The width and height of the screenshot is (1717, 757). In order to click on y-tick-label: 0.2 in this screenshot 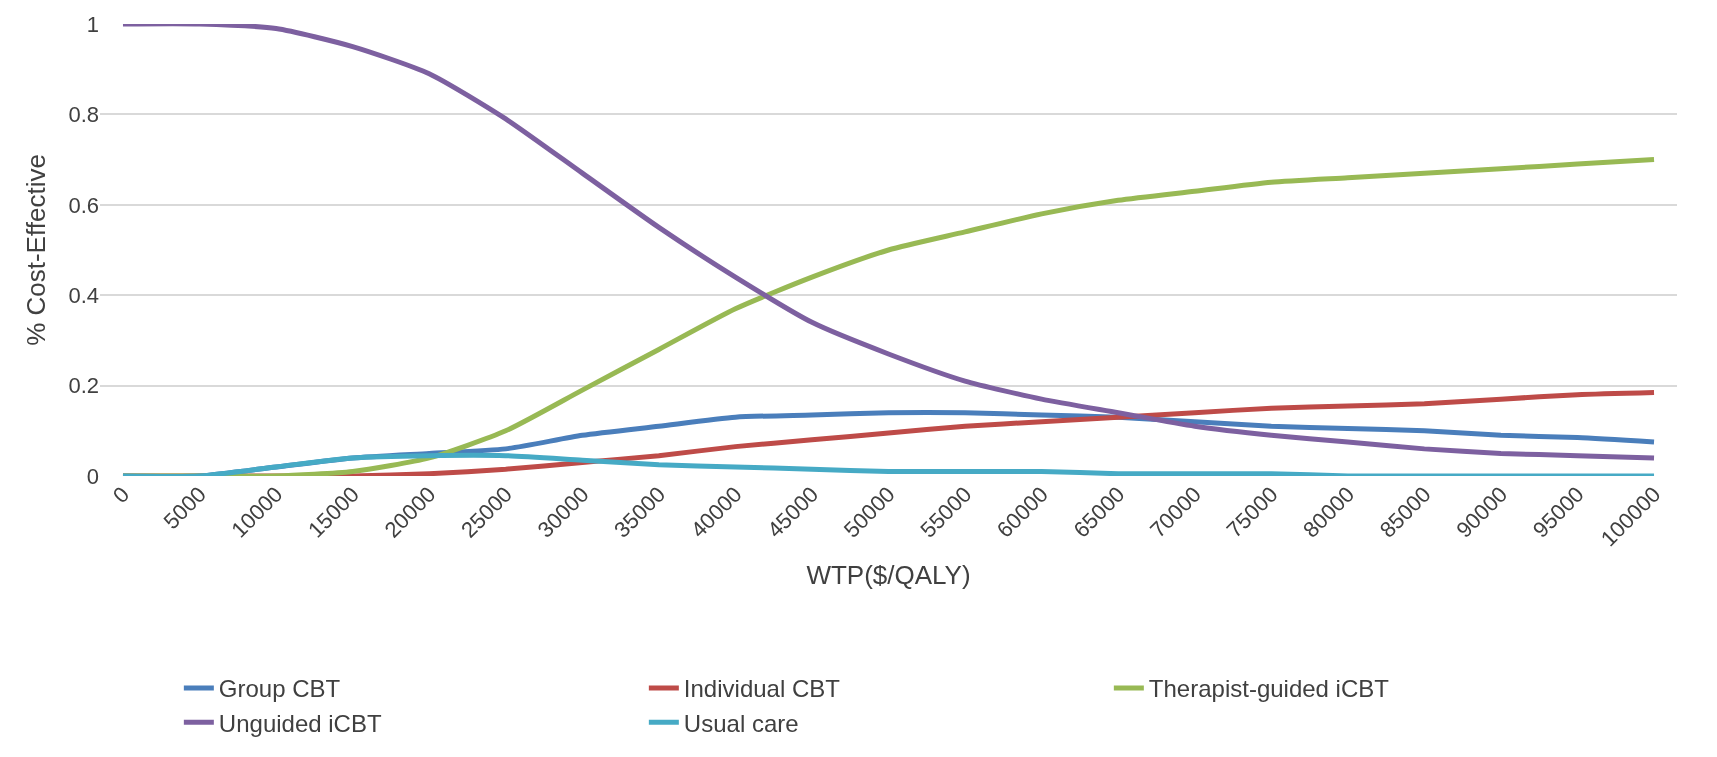, I will do `click(83, 386)`.